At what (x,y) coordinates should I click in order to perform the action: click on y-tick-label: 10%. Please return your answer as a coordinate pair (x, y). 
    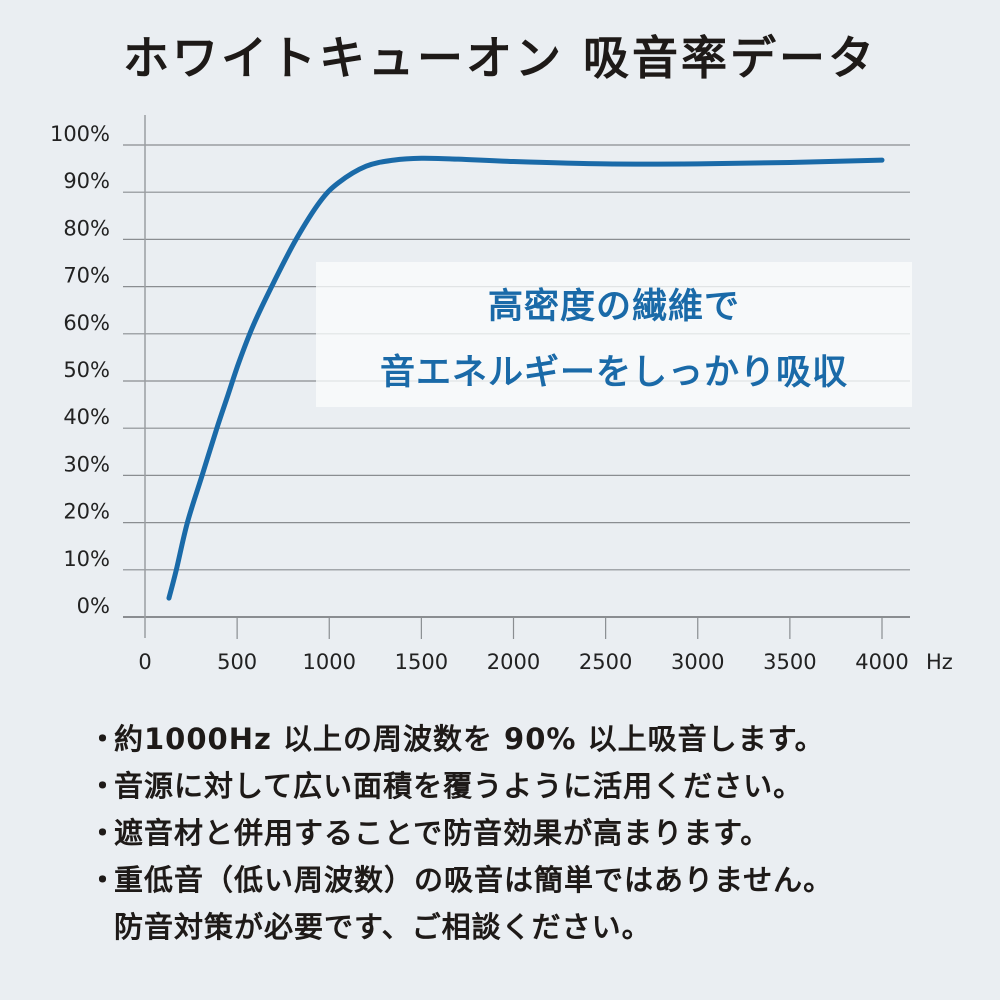
    Looking at the image, I should click on (86, 559).